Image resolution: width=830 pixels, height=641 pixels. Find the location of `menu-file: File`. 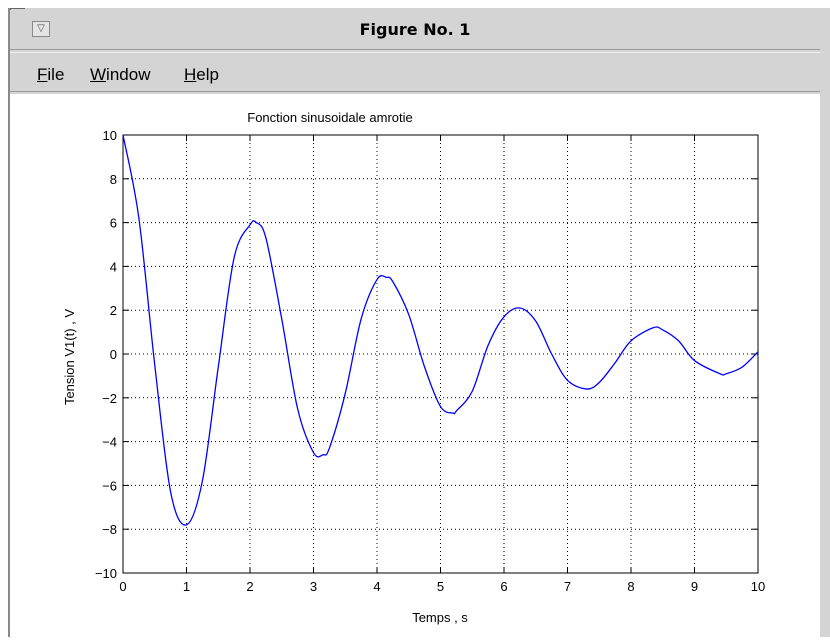

menu-file: File is located at coordinates (50, 75).